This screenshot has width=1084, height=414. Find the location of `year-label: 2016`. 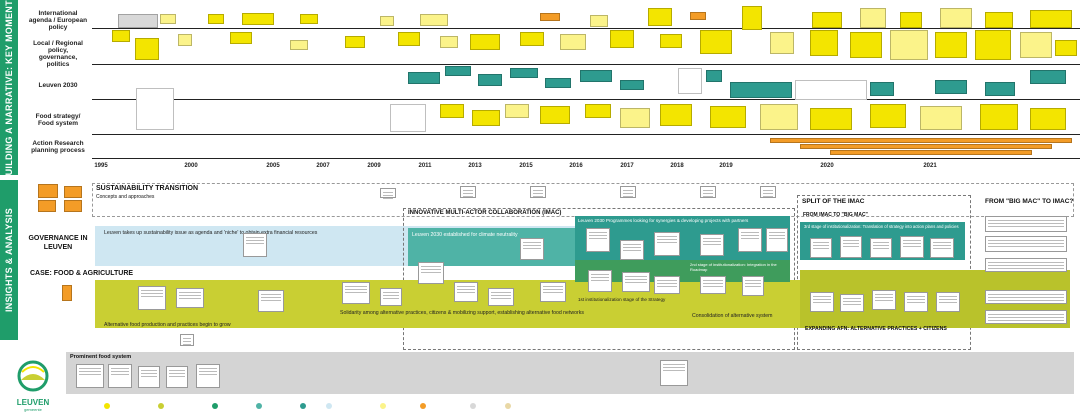

year-label: 2016 is located at coordinates (576, 166).